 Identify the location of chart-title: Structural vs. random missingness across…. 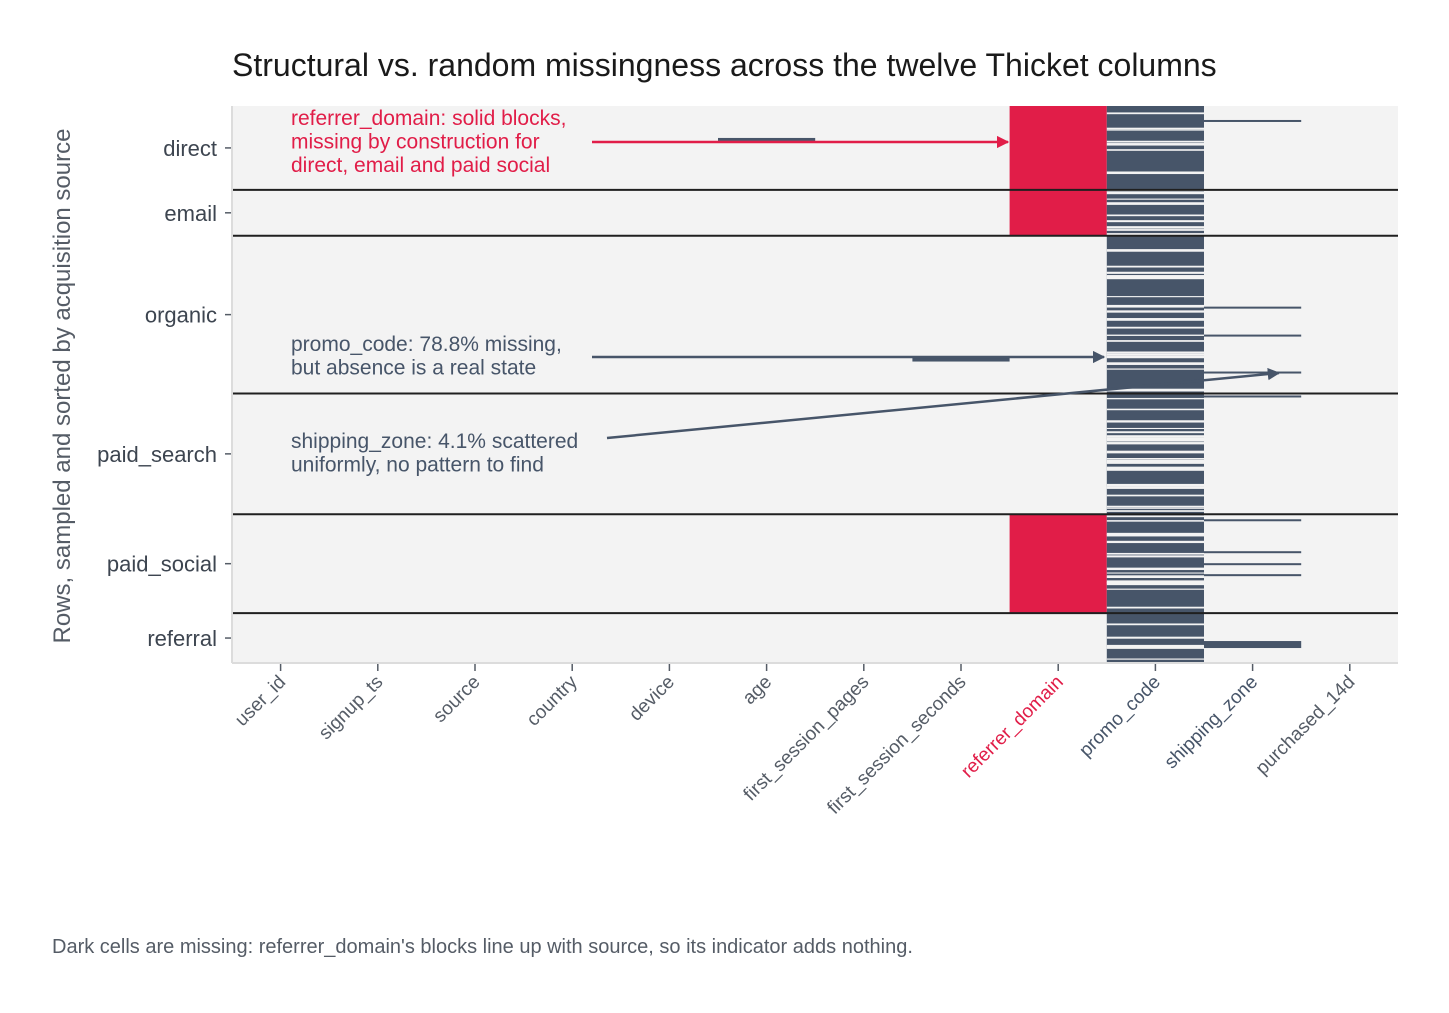
(724, 65).